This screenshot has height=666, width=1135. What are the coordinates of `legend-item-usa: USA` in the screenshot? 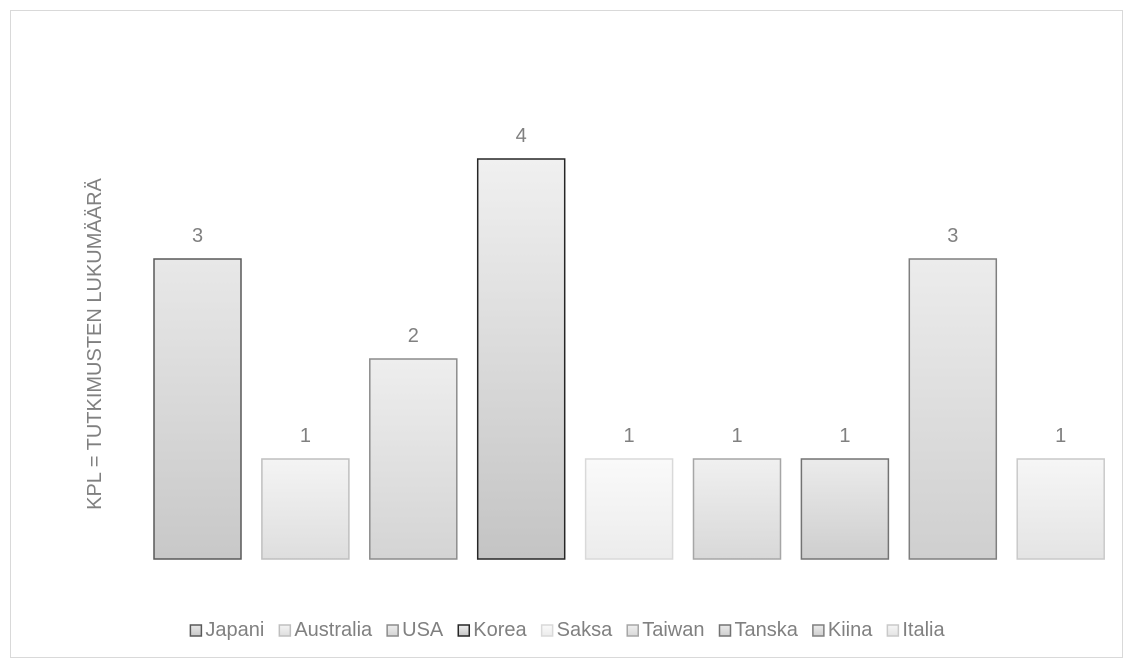 It's located at (415, 630).